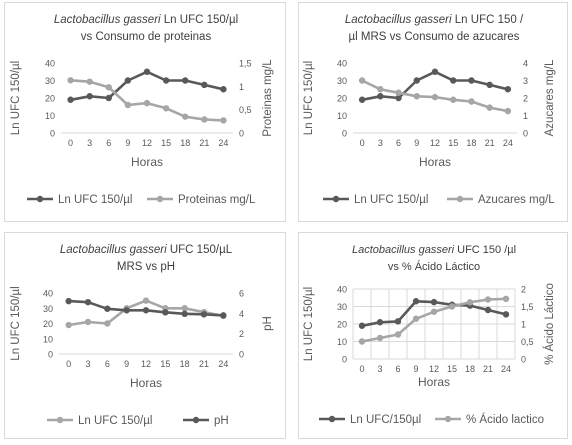 This screenshot has width=572, height=445. I want to click on chart-subtitle: vs % Ácido Láctico, so click(434, 266).